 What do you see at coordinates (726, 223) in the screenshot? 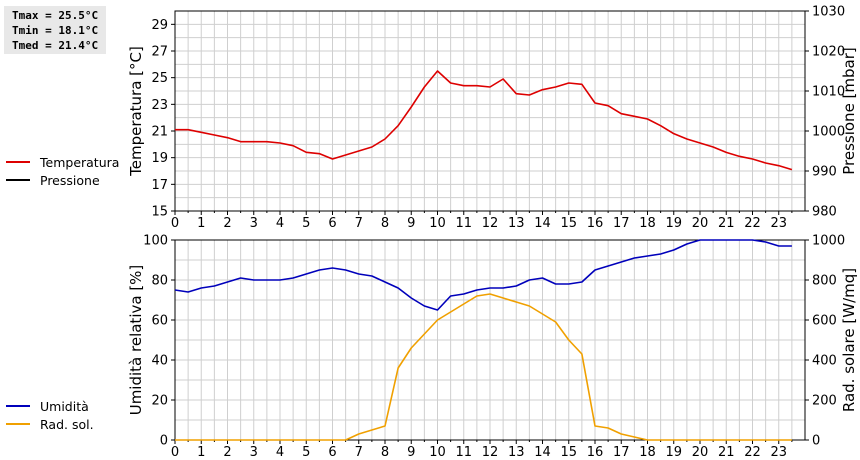
I see `panel1-xtick-label: 21` at bounding box center [726, 223].